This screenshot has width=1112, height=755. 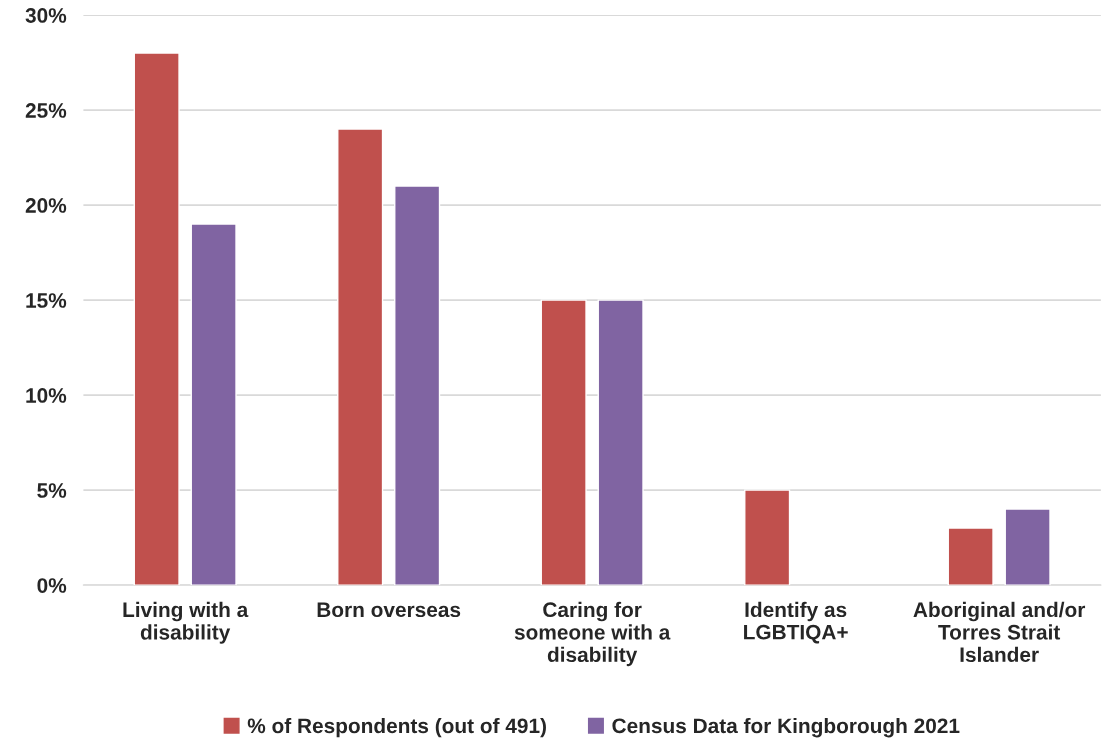 What do you see at coordinates (592, 634) in the screenshot?
I see `x-tick-label: Caring for someone with a disability` at bounding box center [592, 634].